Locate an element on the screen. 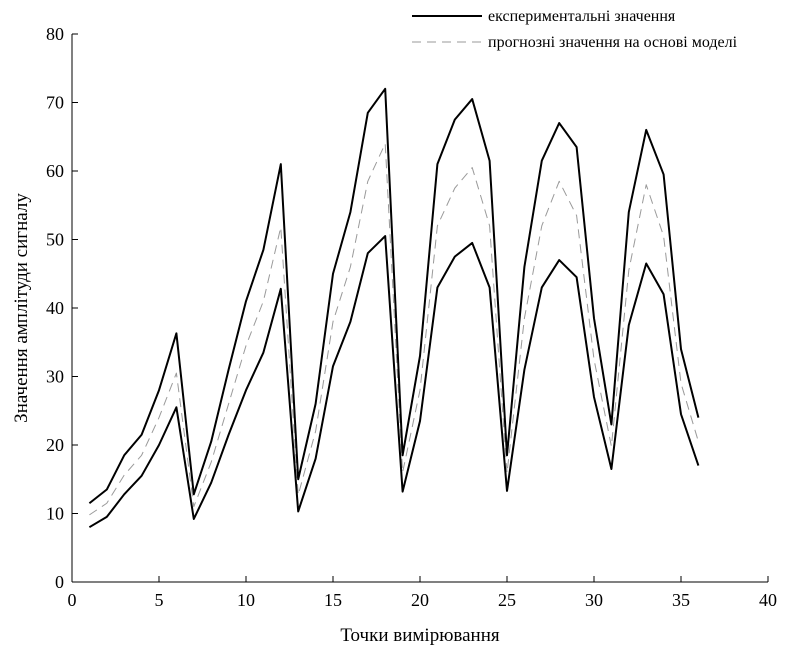  x-tick-label: 25 is located at coordinates (507, 600).